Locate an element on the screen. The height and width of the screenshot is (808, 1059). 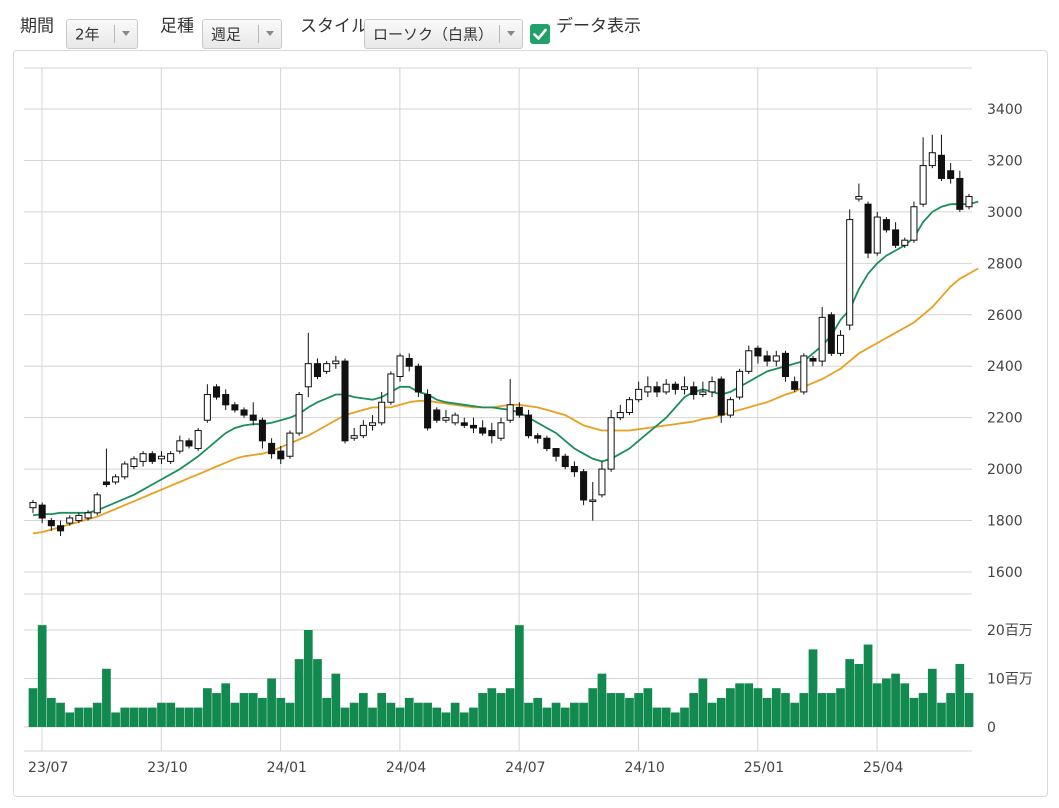
y-tick-label: 3000 is located at coordinates (1005, 213).